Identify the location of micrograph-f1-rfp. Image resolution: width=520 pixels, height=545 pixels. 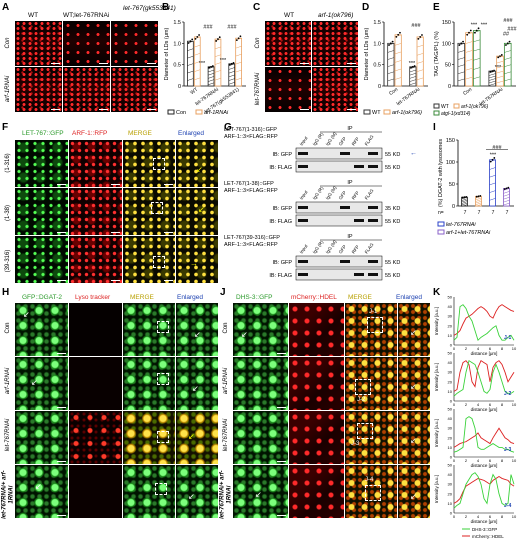
(95, 163).